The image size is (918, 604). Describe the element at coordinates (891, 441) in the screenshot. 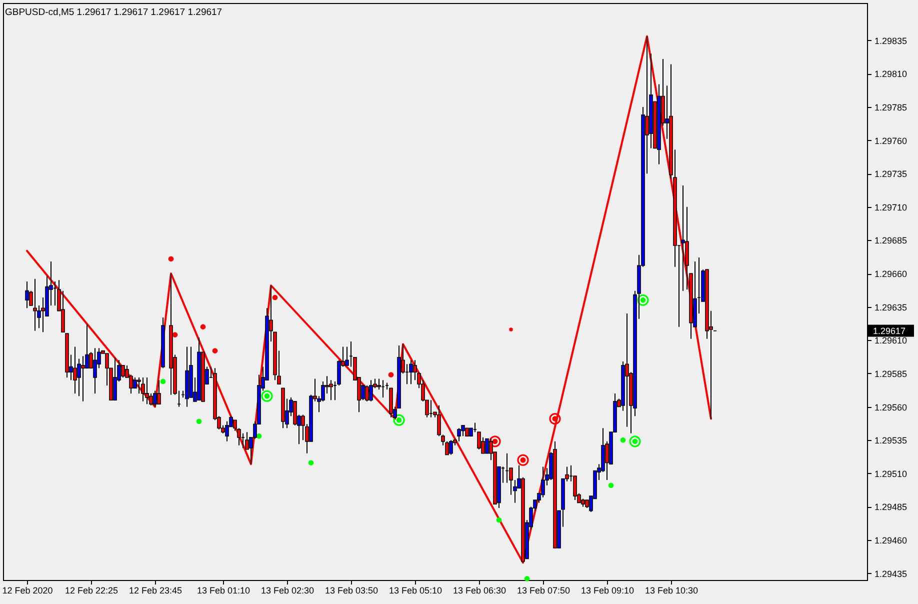

I see `y-tick-label: 1.29535` at that location.